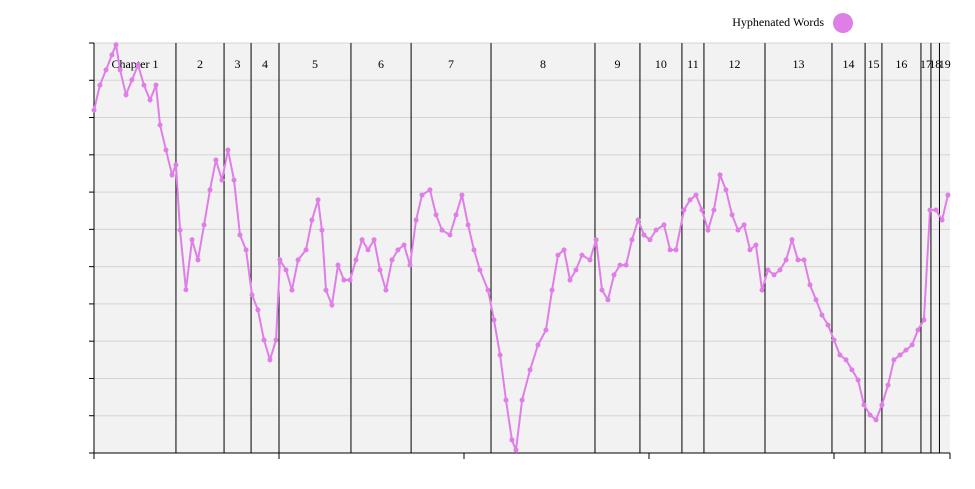  What do you see at coordinates (238, 64) in the screenshot?
I see `chapter-label: 3` at bounding box center [238, 64].